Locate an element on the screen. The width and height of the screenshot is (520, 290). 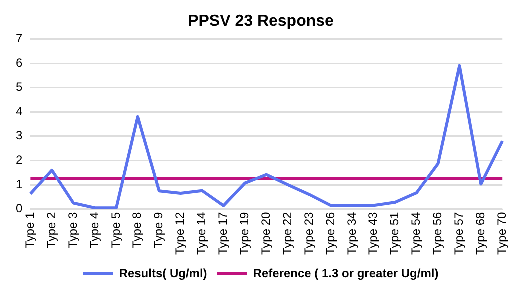
x-tick-label: Type 8 is located at coordinates (137, 230).